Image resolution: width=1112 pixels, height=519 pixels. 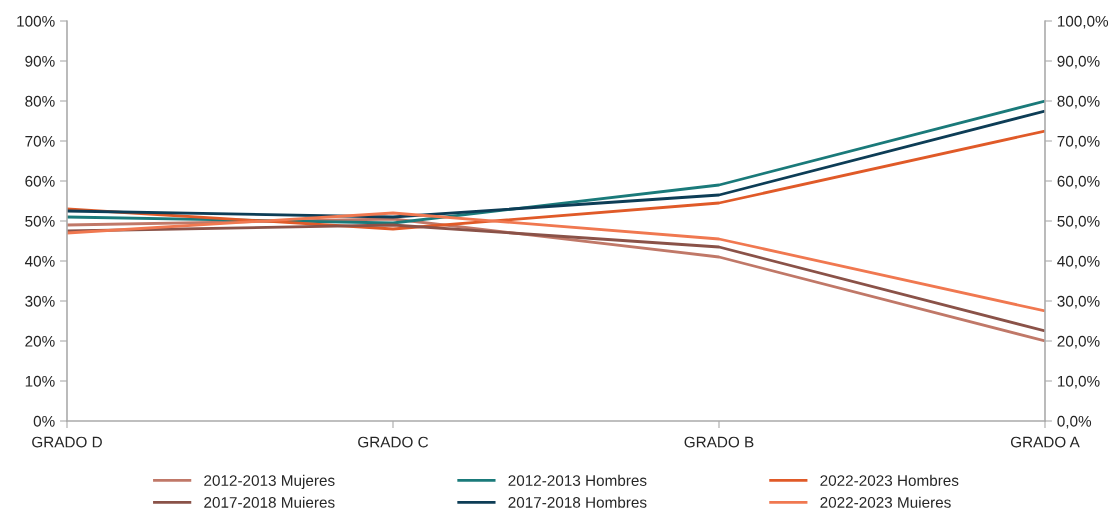 What do you see at coordinates (40, 101) in the screenshot?
I see `y-tick-label: 80%` at bounding box center [40, 101].